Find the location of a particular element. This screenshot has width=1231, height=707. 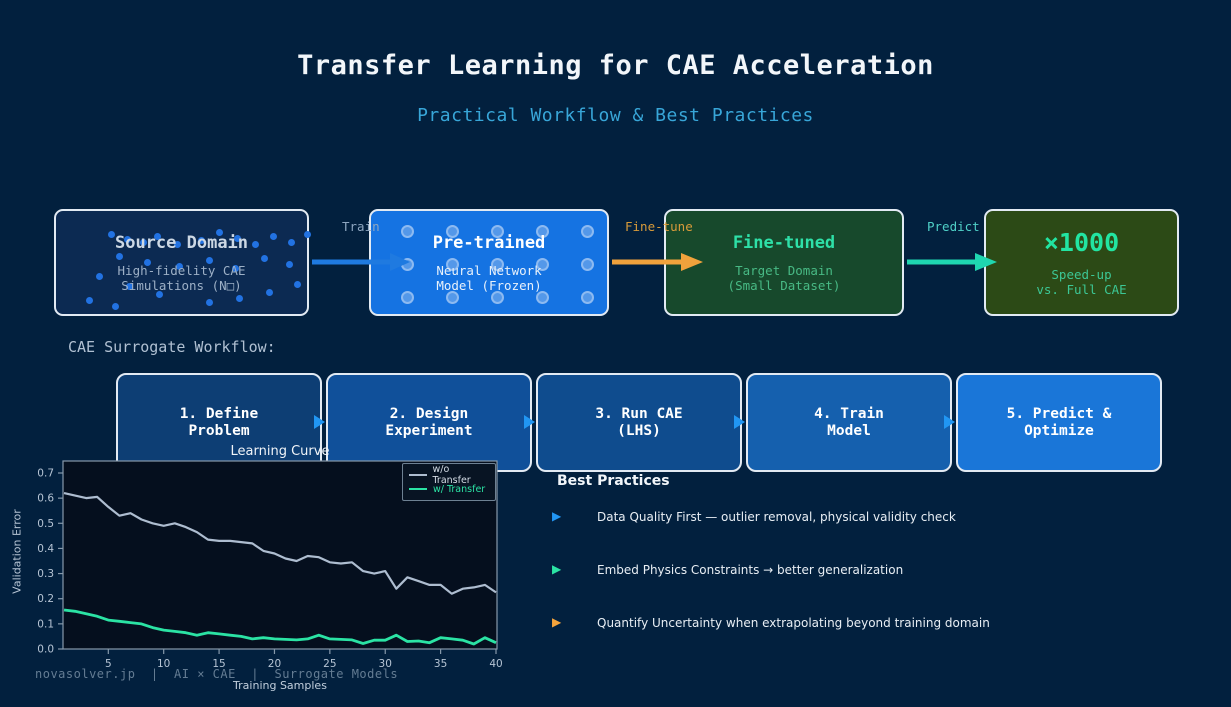

speedup-title: ×1000 is located at coordinates (1081, 242).